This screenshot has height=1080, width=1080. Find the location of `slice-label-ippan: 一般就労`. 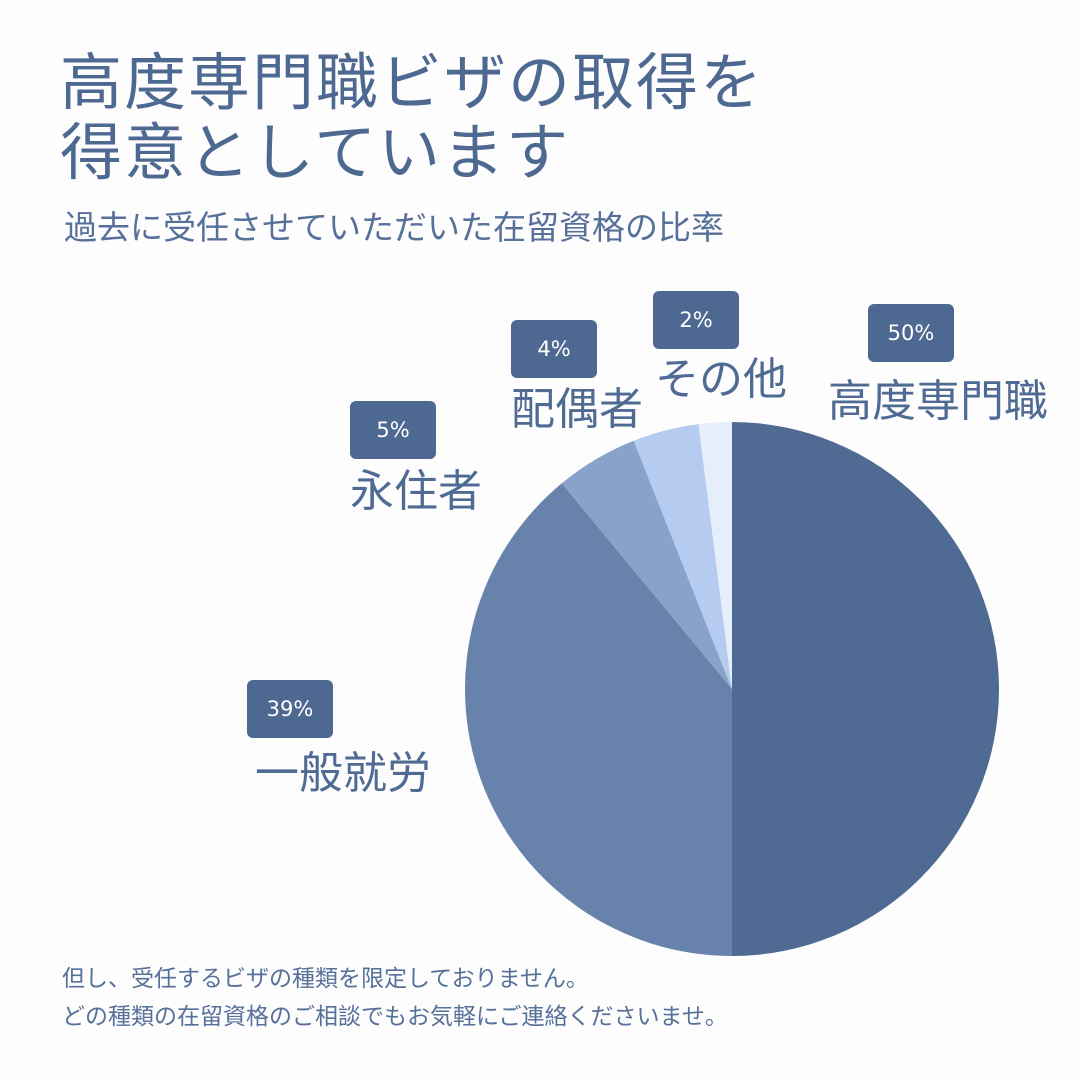

slice-label-ippan: 一般就労 is located at coordinates (343, 773).